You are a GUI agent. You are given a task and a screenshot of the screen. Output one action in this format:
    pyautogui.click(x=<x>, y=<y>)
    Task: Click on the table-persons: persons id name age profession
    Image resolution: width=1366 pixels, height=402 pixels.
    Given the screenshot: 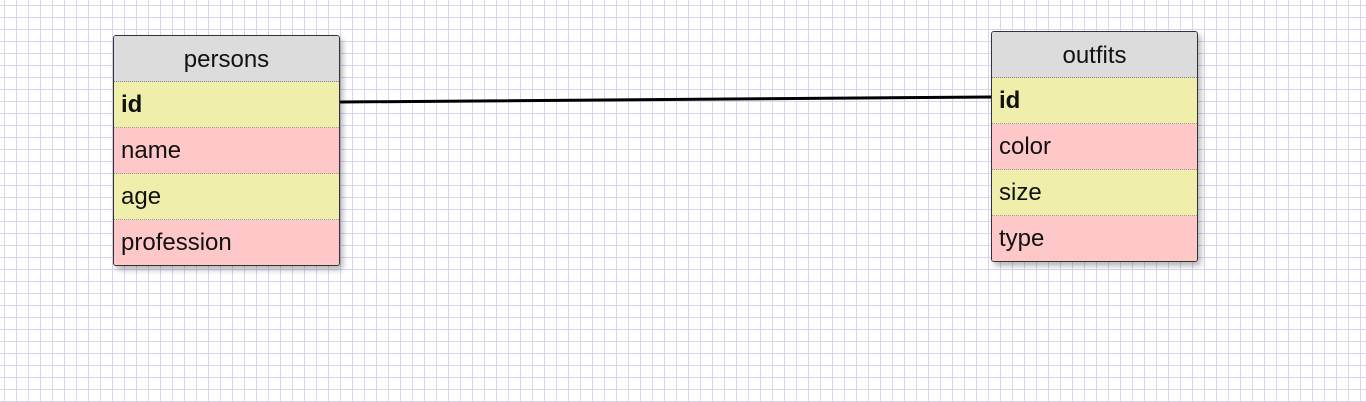 What is the action you would take?
    pyautogui.click(x=226, y=150)
    